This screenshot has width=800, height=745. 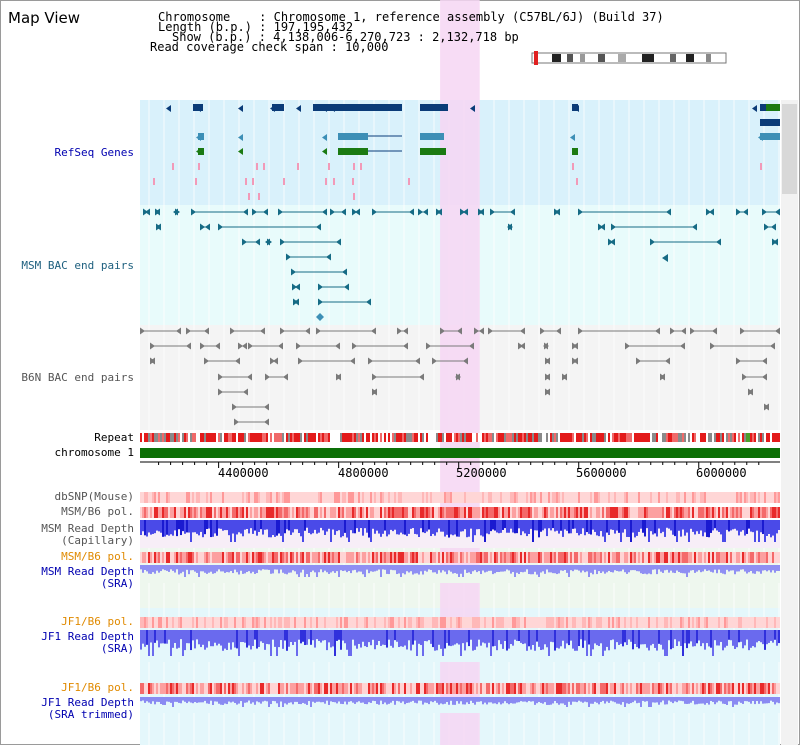 What do you see at coordinates (97, 687) in the screenshot?
I see `track-label-jf1-b6-pol-2: JF1/B6 pol.` at bounding box center [97, 687].